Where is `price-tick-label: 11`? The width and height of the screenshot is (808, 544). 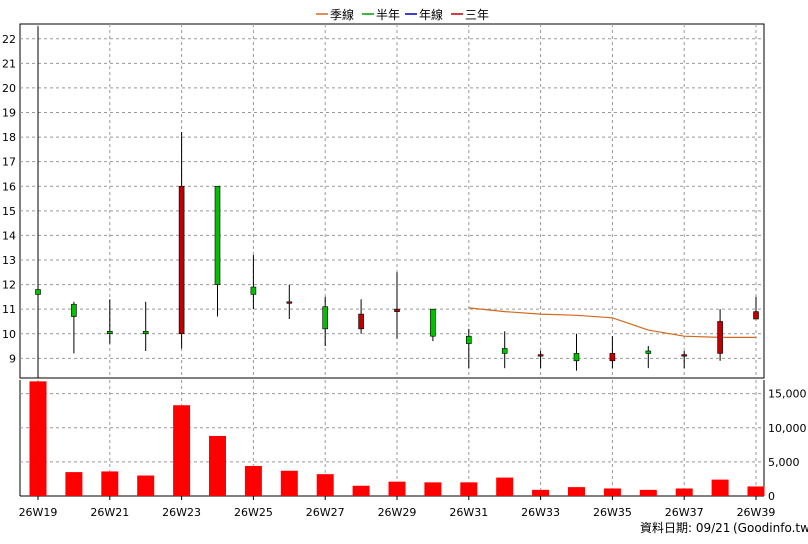 price-tick-label: 11 is located at coordinates (9, 309).